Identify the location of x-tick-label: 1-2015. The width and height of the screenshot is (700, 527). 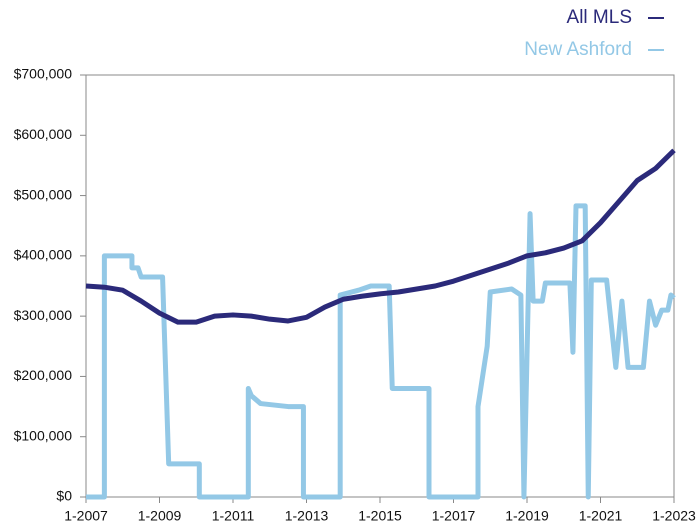
(380, 516).